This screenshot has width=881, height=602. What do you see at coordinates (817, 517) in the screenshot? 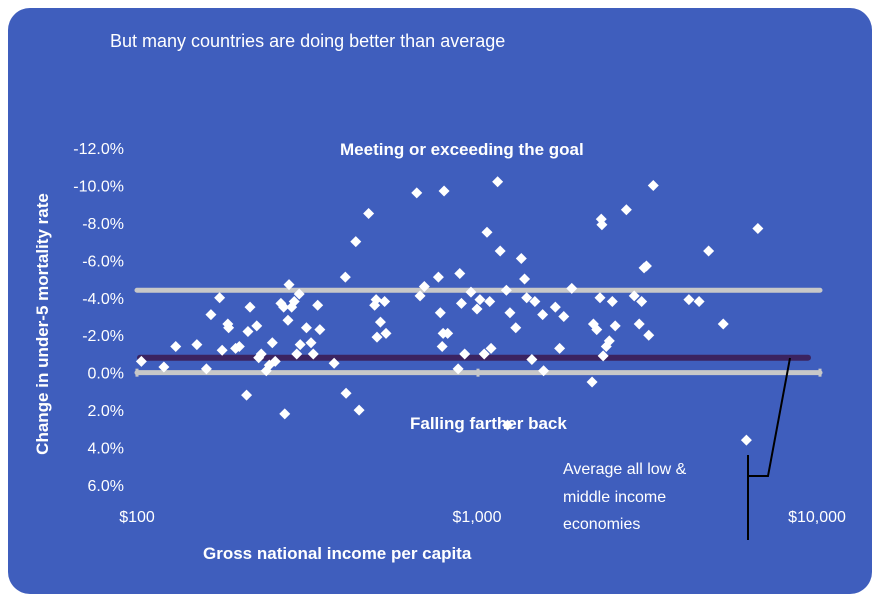
I see `x-tick-label: $10,000` at bounding box center [817, 517].